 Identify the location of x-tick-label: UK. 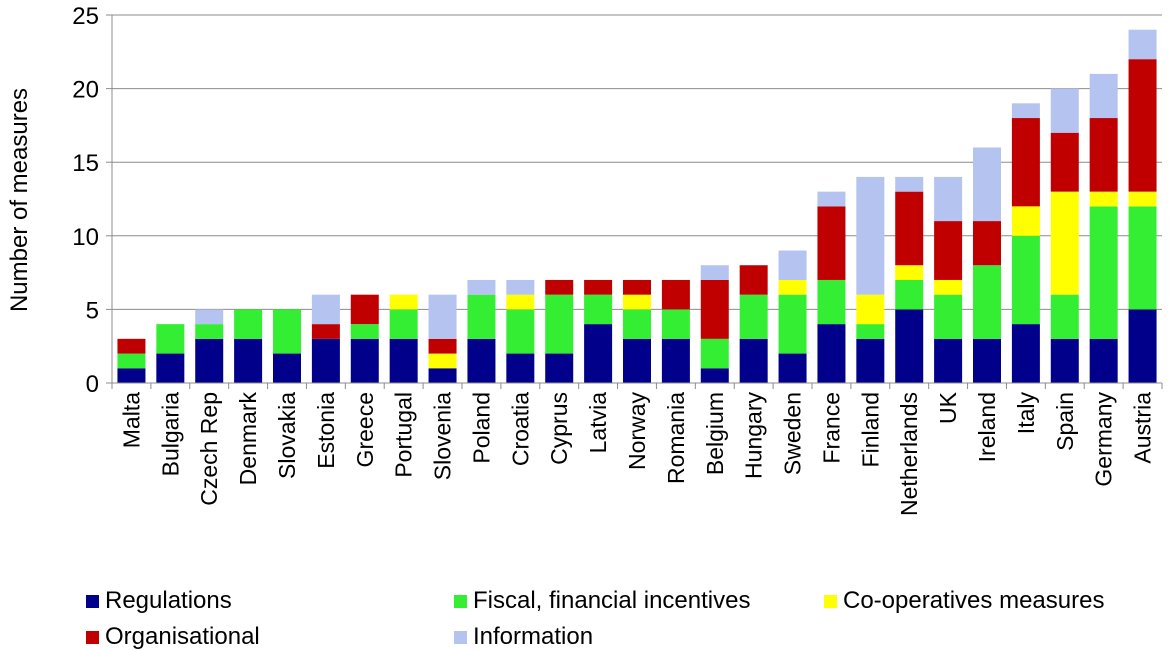
(948, 407).